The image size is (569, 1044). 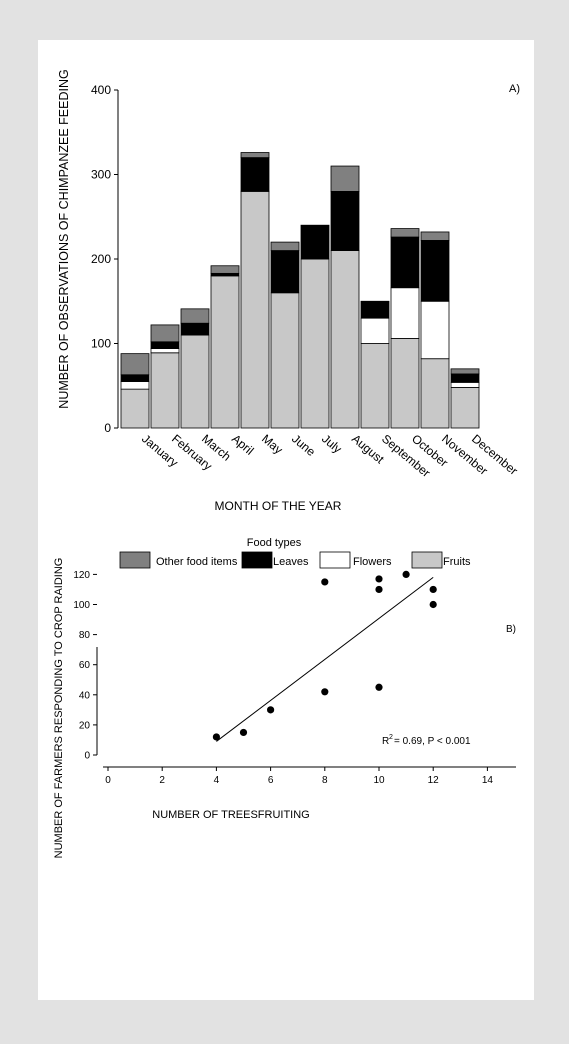 What do you see at coordinates (331, 444) in the screenshot?
I see `chart-a-x-tick-label: July` at bounding box center [331, 444].